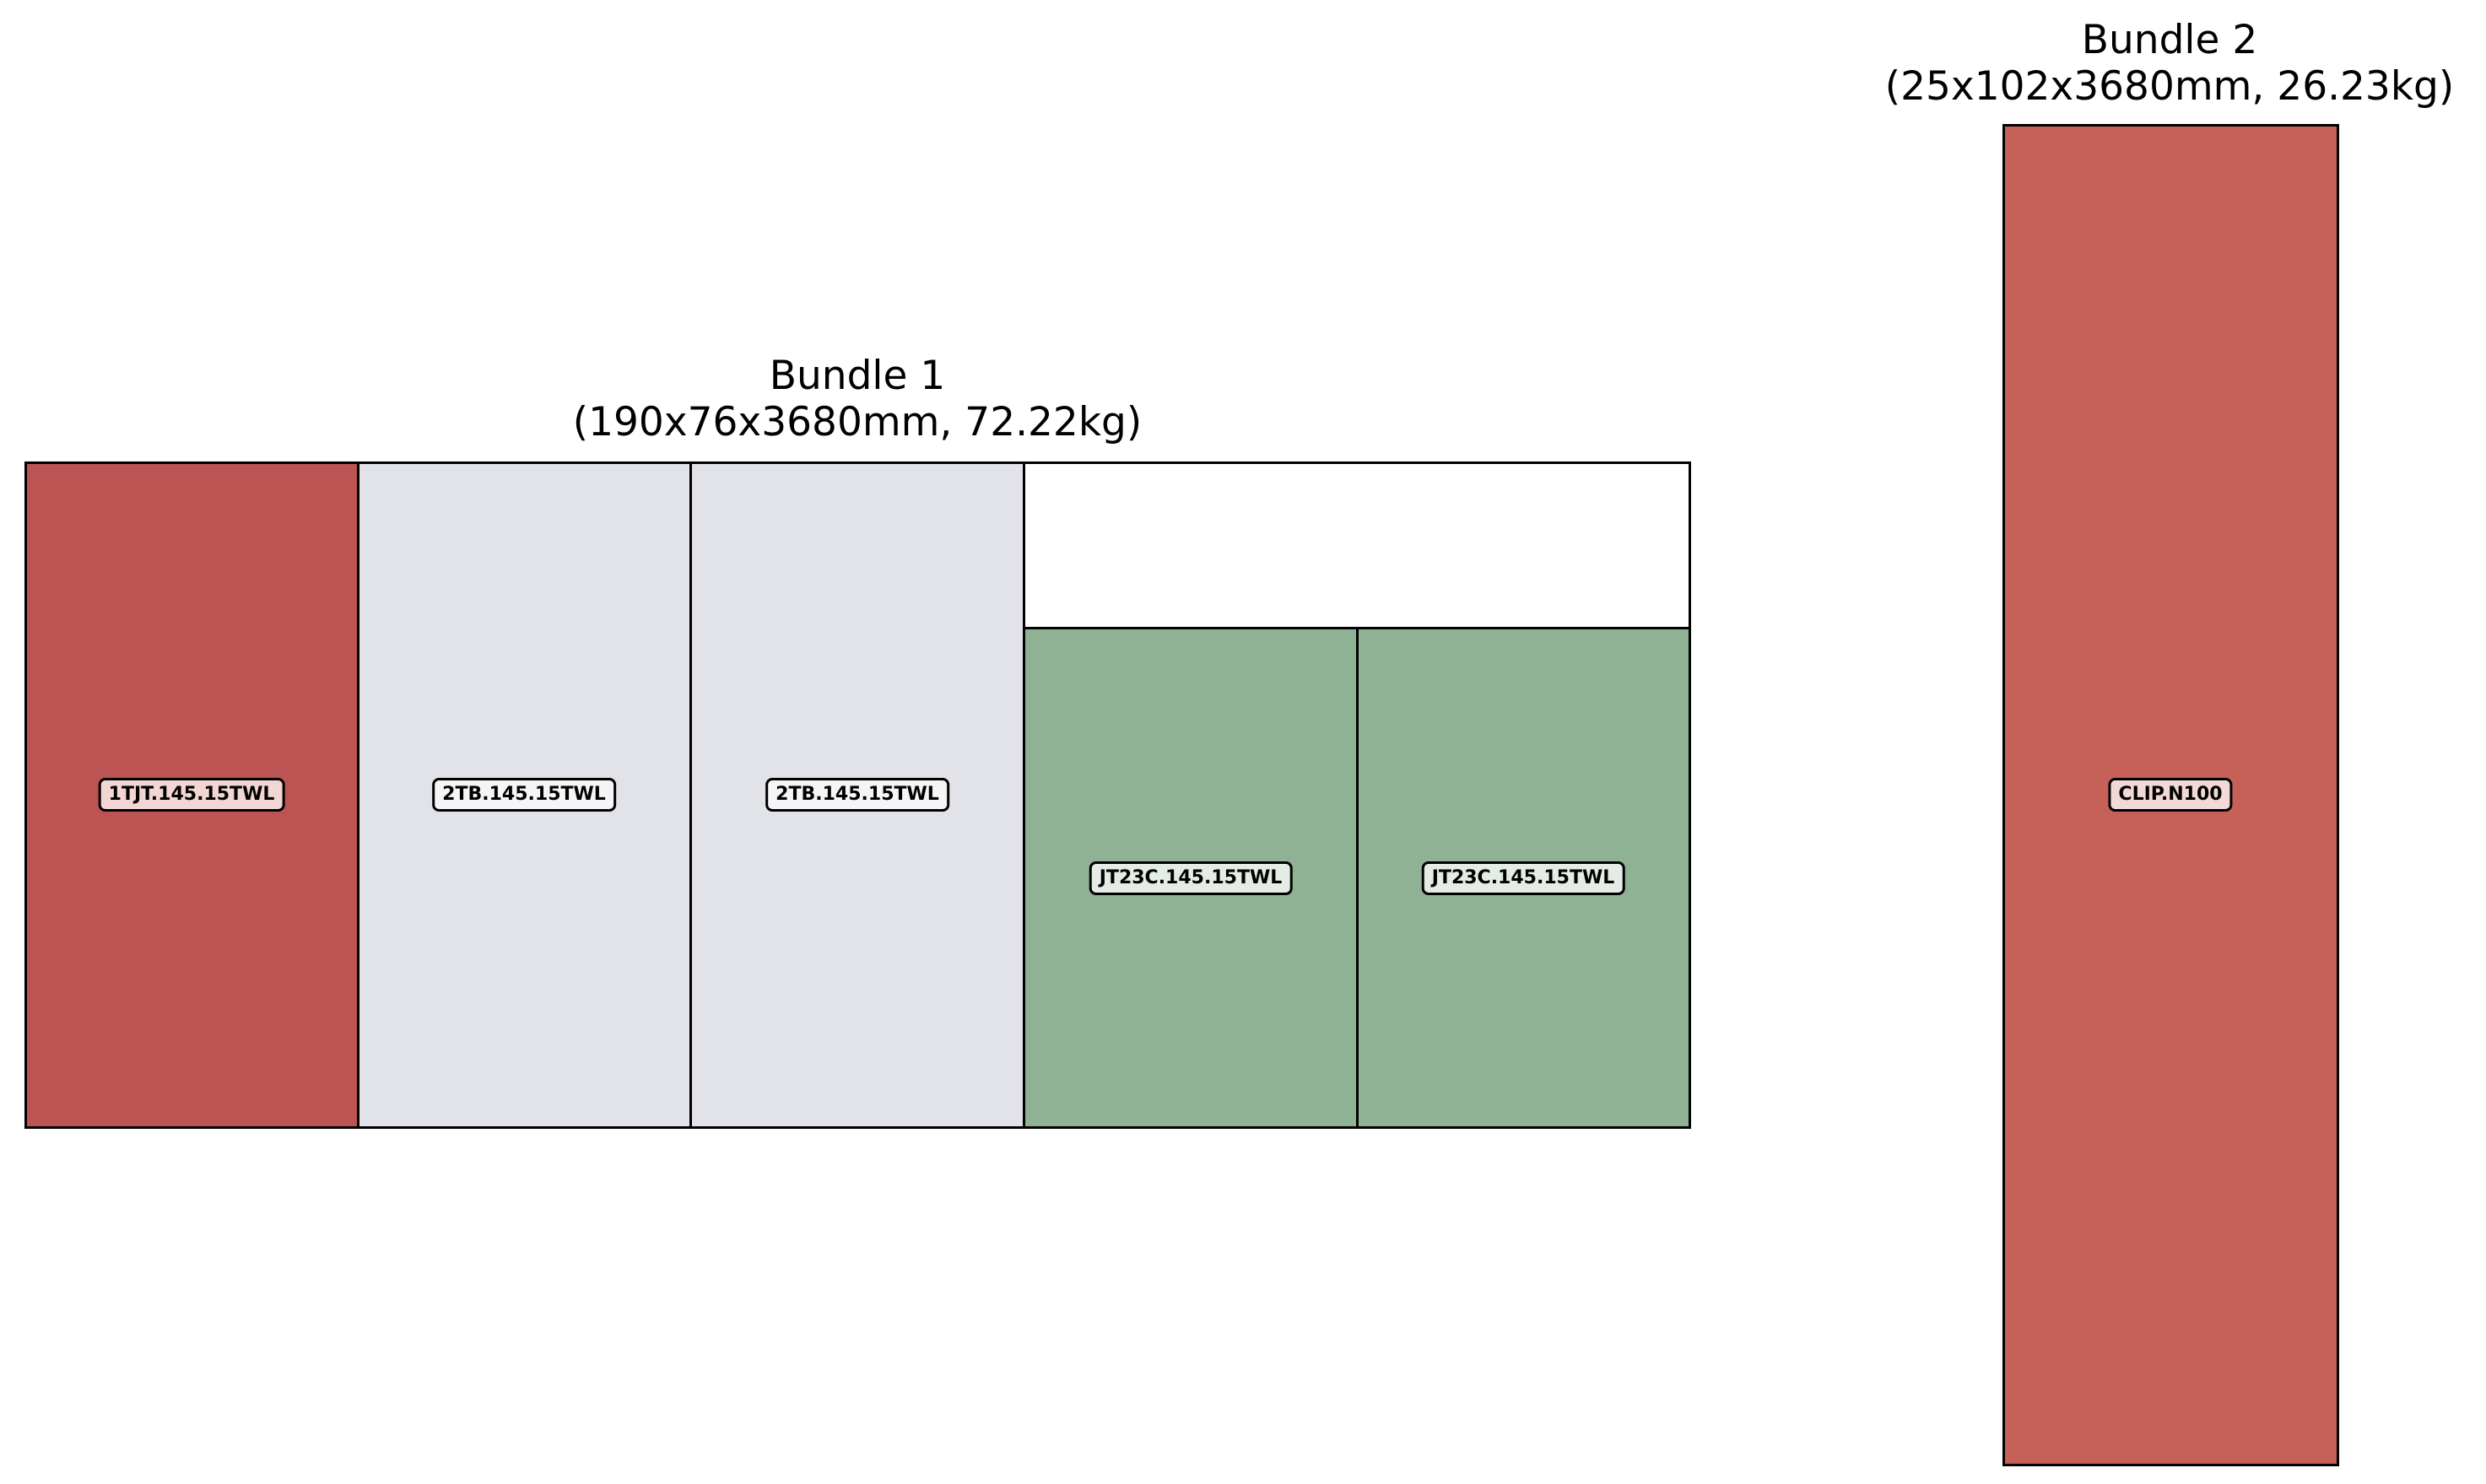 The image size is (2486, 1484). I want to click on bundle-1-piece-1-label: 1TJT.145.15TWL, so click(192, 795).